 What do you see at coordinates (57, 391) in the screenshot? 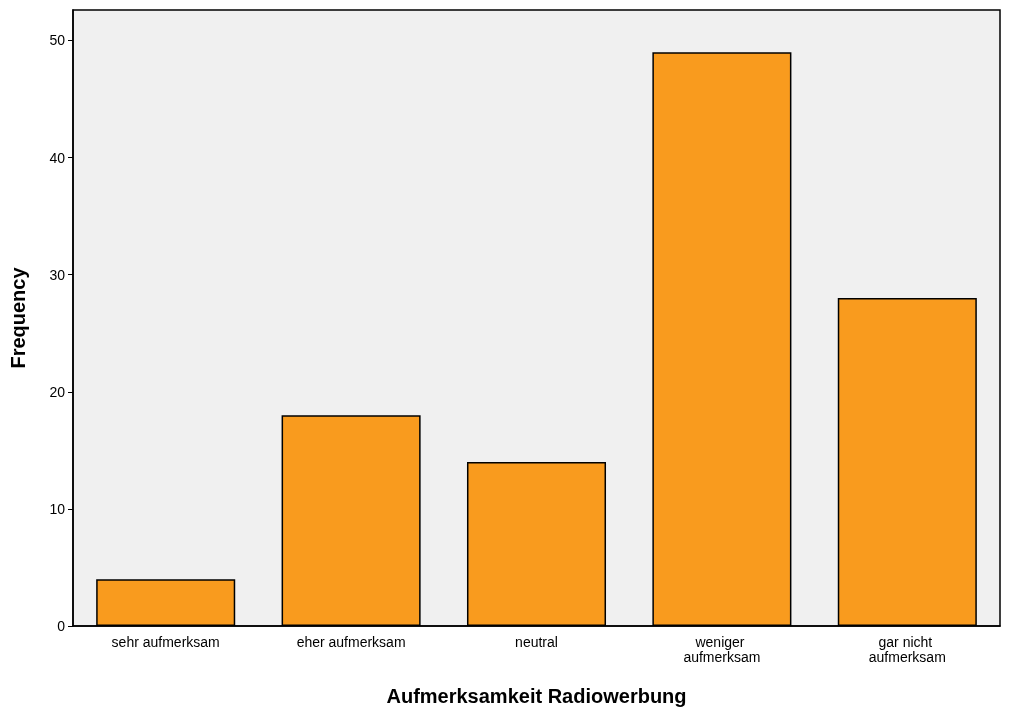
I see `y-tick-label: 20` at bounding box center [57, 391].